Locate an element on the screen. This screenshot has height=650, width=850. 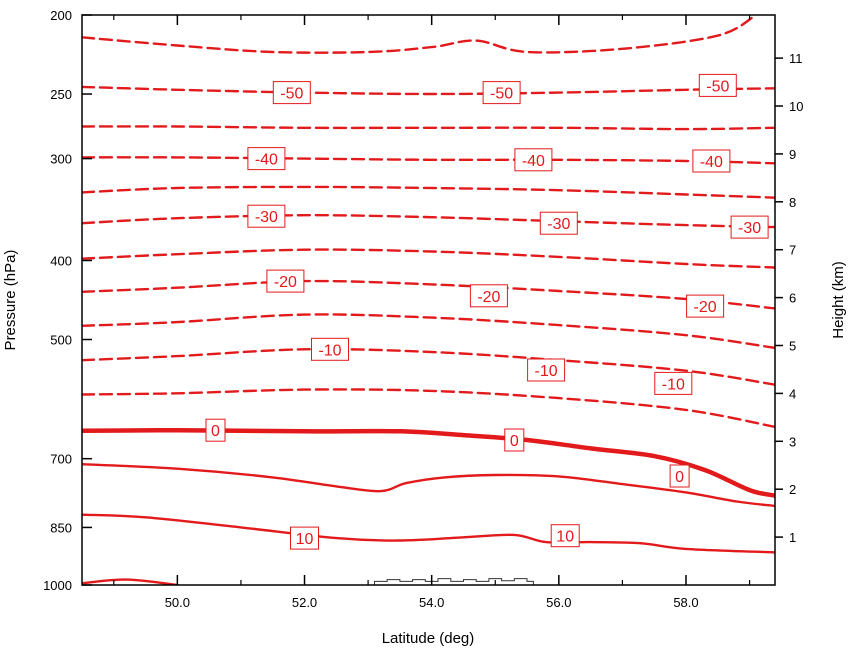
y-left-tick-label: 850 is located at coordinates (61, 527).